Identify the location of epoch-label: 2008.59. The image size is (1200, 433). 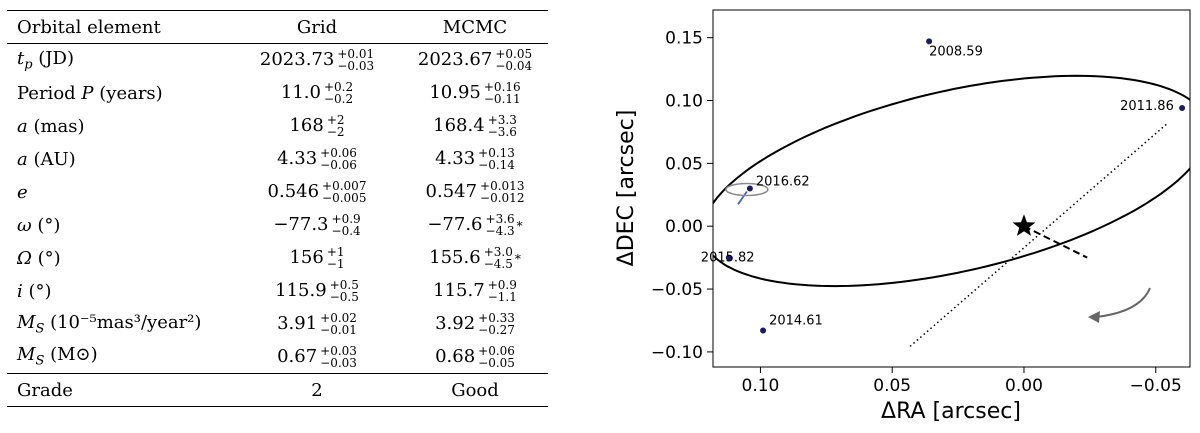
(956, 51).